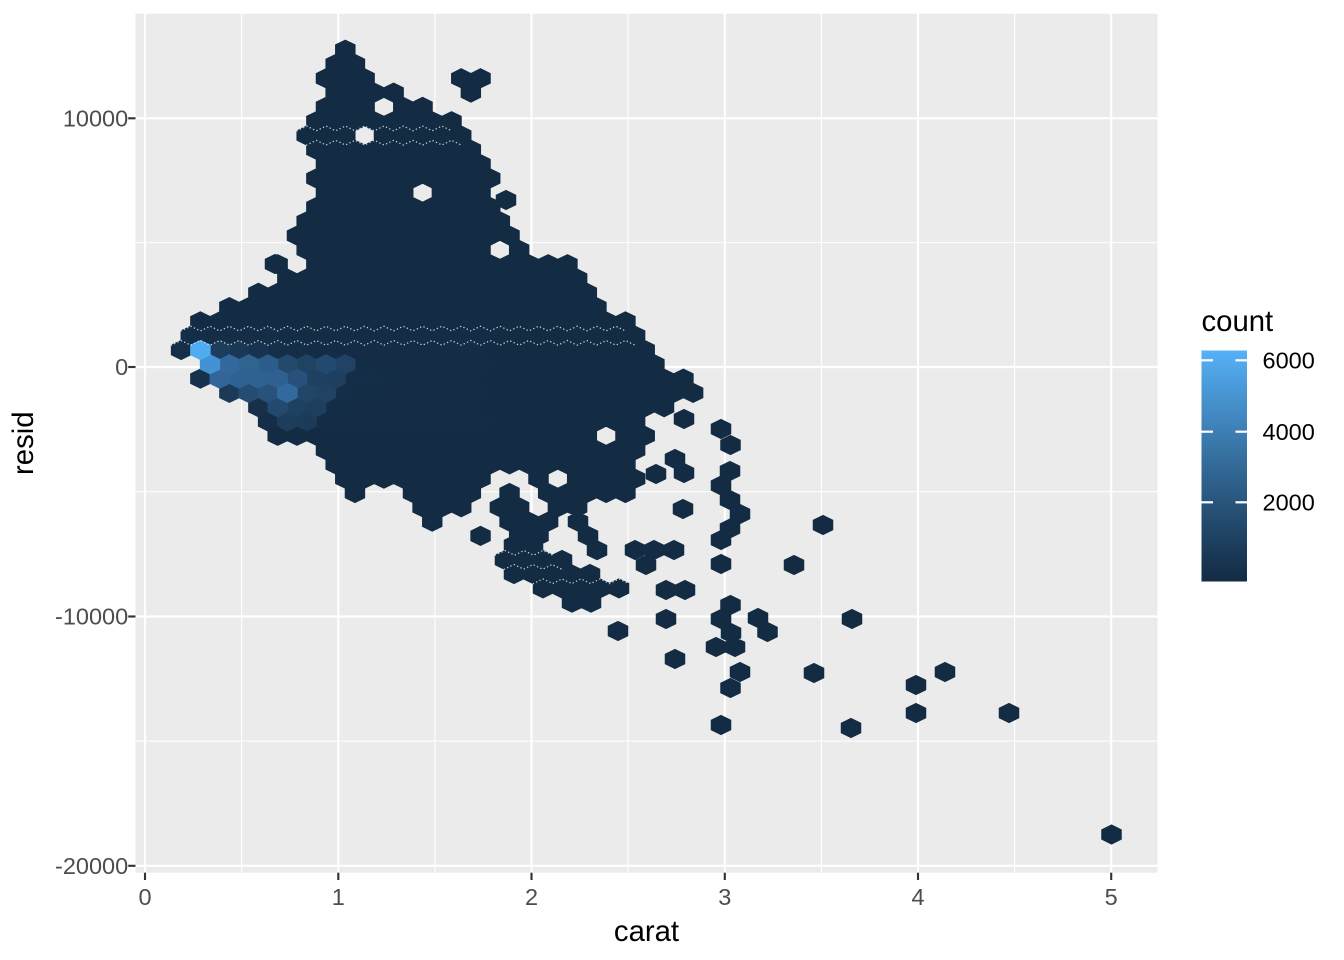  Describe the element at coordinates (1111, 897) in the screenshot. I see `svg-text: 5` at that location.